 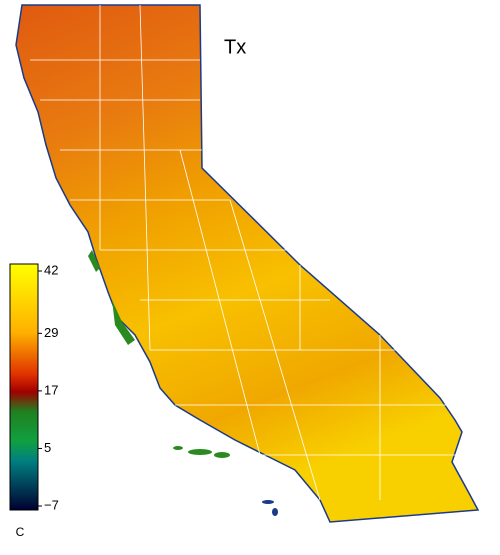 What do you see at coordinates (20, 532) in the screenshot?
I see `colorbar-unit: C` at bounding box center [20, 532].